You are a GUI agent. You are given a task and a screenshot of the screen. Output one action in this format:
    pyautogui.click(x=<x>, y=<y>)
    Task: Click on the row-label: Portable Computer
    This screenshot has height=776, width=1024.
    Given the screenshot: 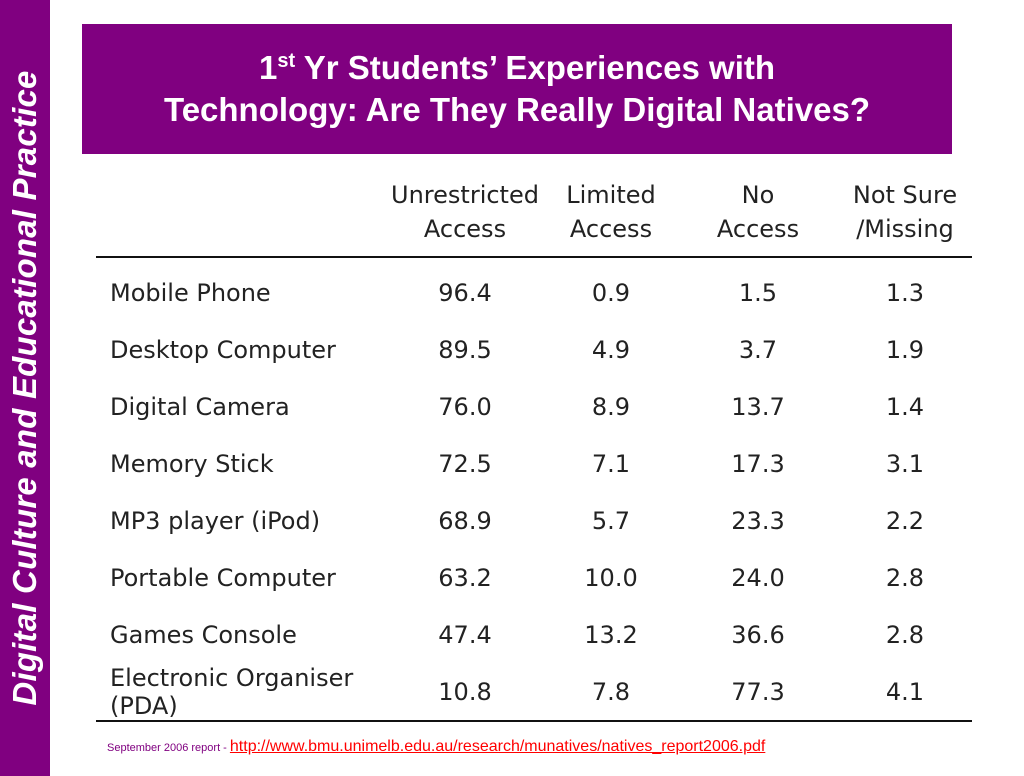 What is the action you would take?
    pyautogui.click(x=223, y=577)
    